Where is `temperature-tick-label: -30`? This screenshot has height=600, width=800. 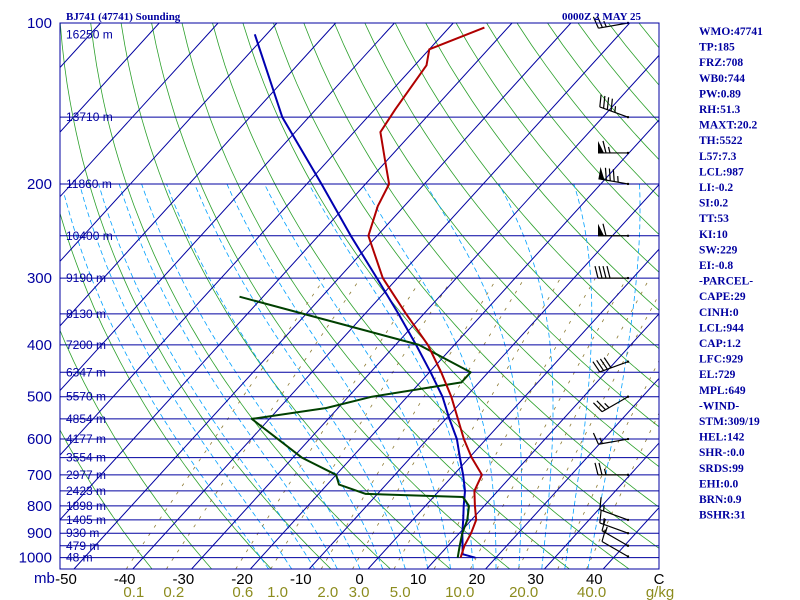 temperature-tick-label: -30 is located at coordinates (184, 579).